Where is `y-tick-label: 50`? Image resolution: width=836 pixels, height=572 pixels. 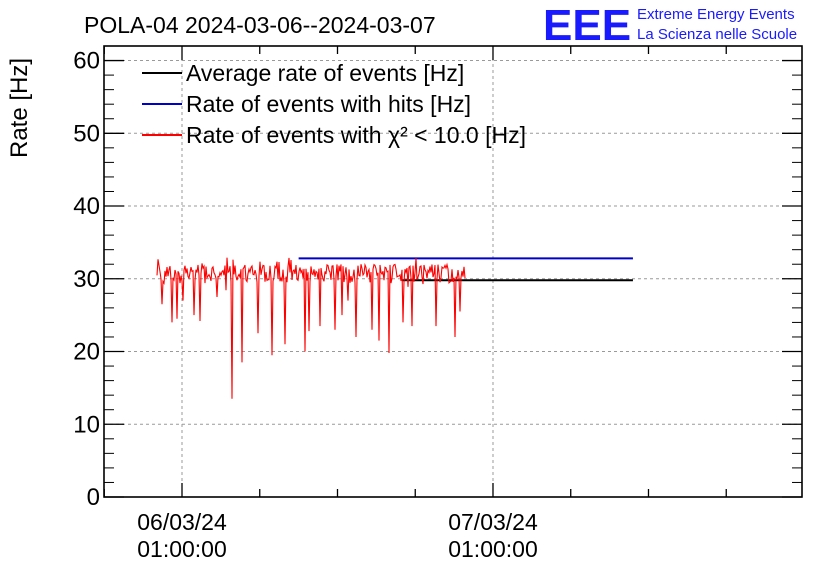 y-tick-label: 50 is located at coordinates (86, 133).